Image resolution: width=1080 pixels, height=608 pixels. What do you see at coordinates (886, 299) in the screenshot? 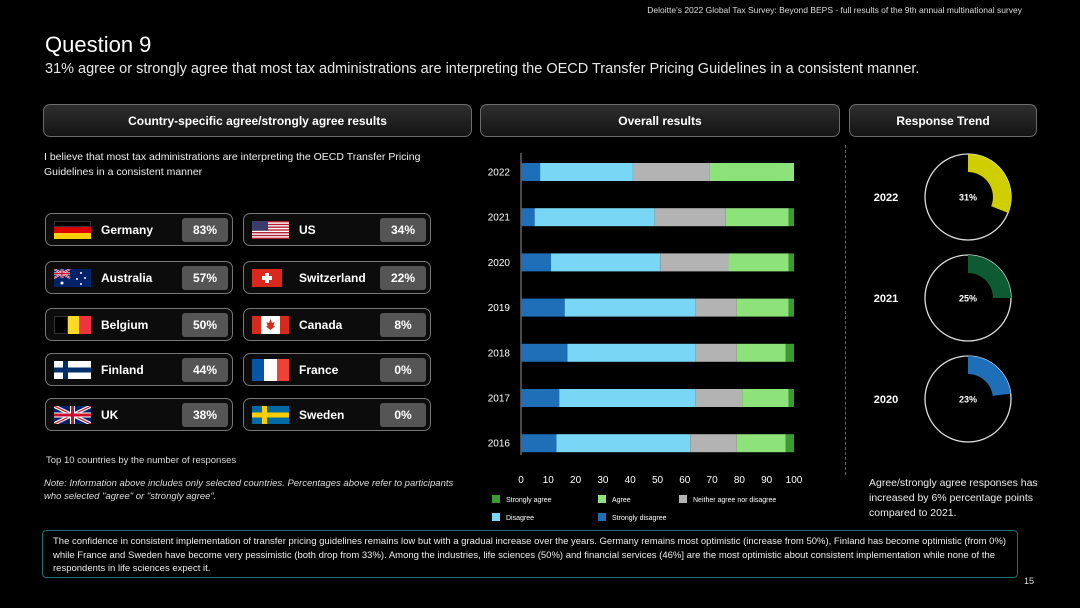
I see `trend-year-label: 2021` at bounding box center [886, 299].